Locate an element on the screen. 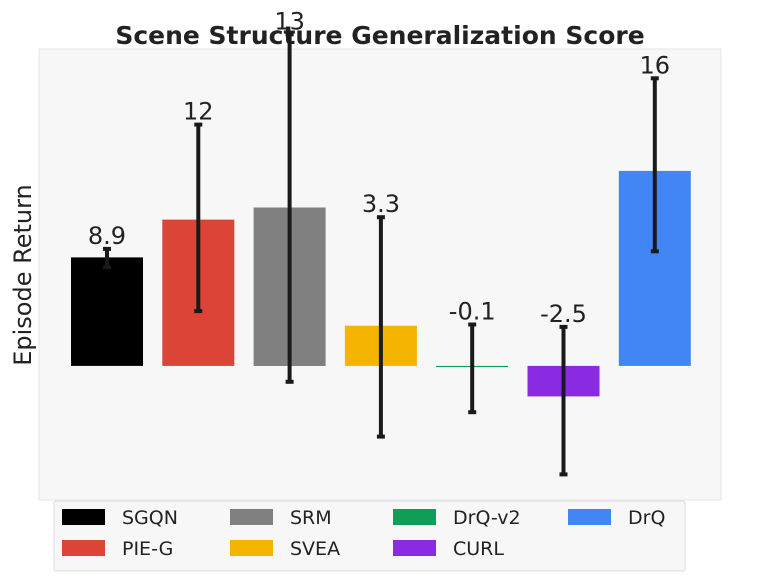  legend-swatch-drq is located at coordinates (589, 517).